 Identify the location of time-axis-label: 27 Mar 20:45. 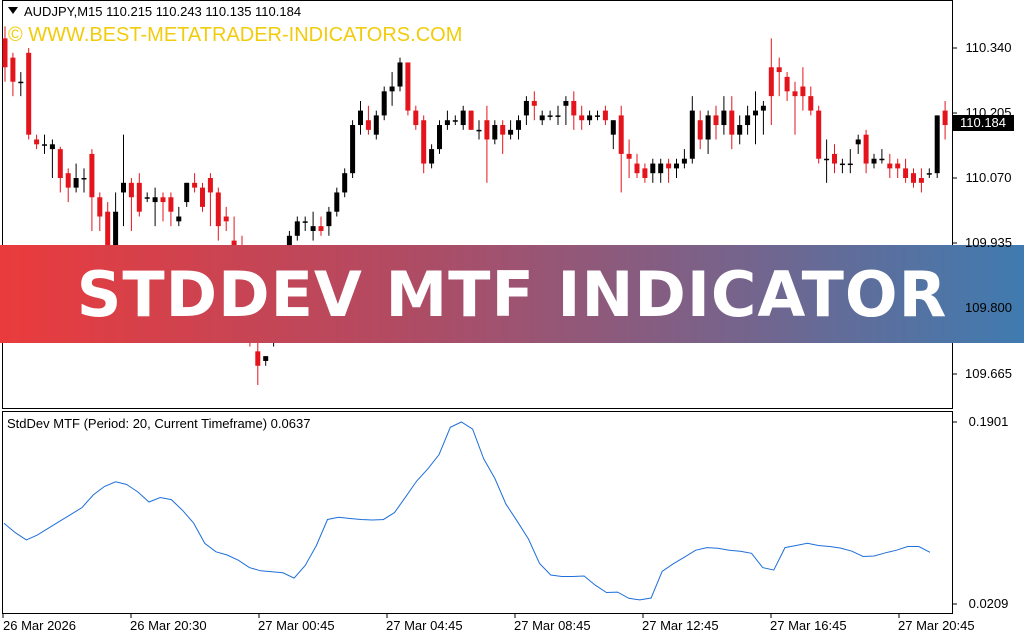
(936, 625).